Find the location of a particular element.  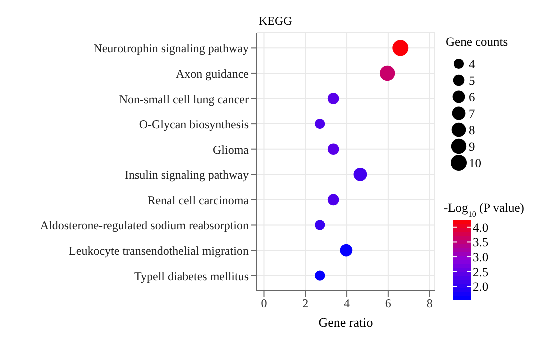

color-bar-label: 2.0 is located at coordinates (481, 287).